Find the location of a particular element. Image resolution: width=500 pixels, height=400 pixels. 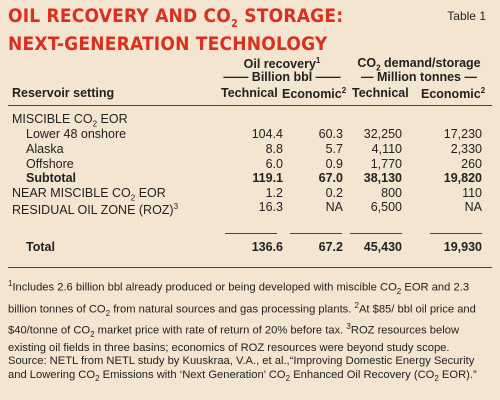

economic-header-co2: Economic2 is located at coordinates (453, 94).